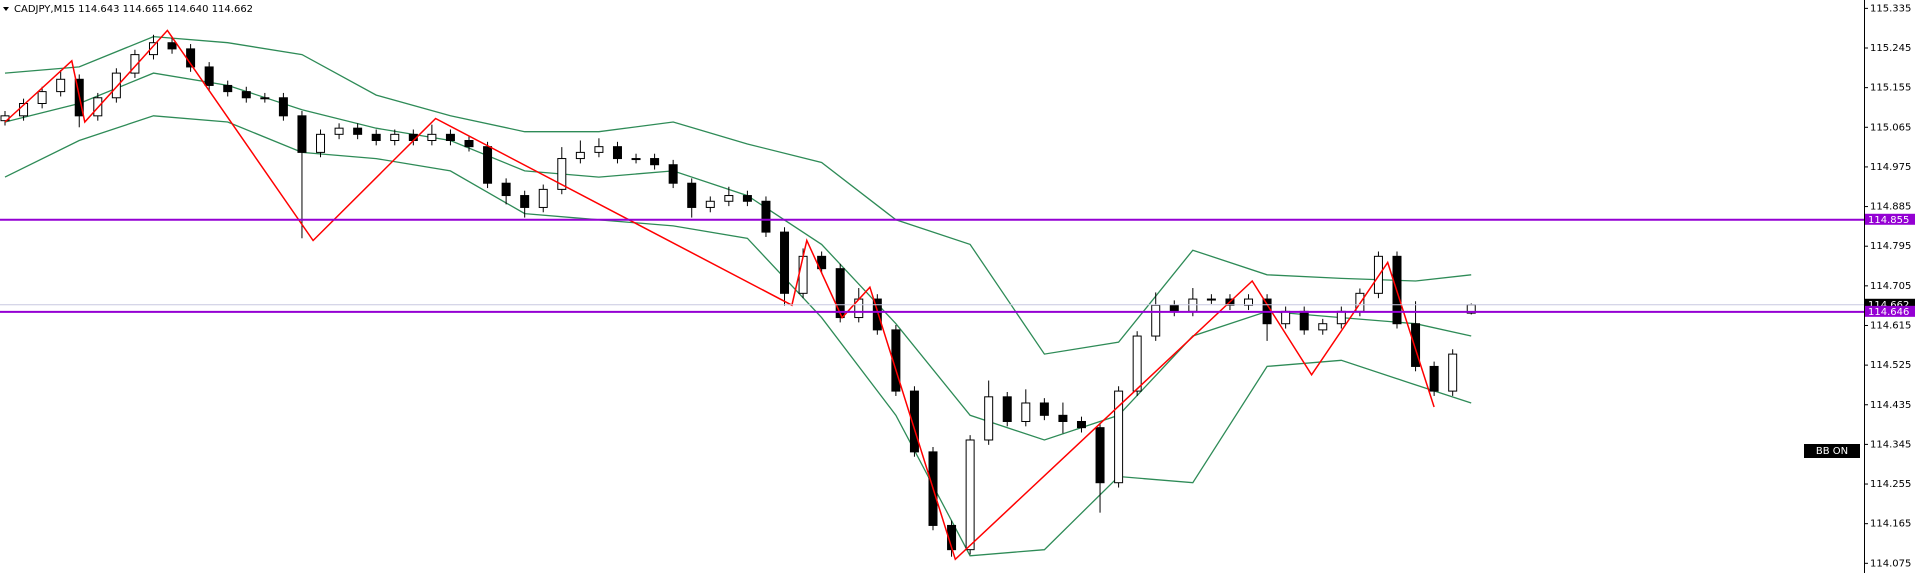 The image size is (1915, 573). What do you see at coordinates (1890, 444) in the screenshot?
I see `y-tick-label: 114.345` at bounding box center [1890, 444].